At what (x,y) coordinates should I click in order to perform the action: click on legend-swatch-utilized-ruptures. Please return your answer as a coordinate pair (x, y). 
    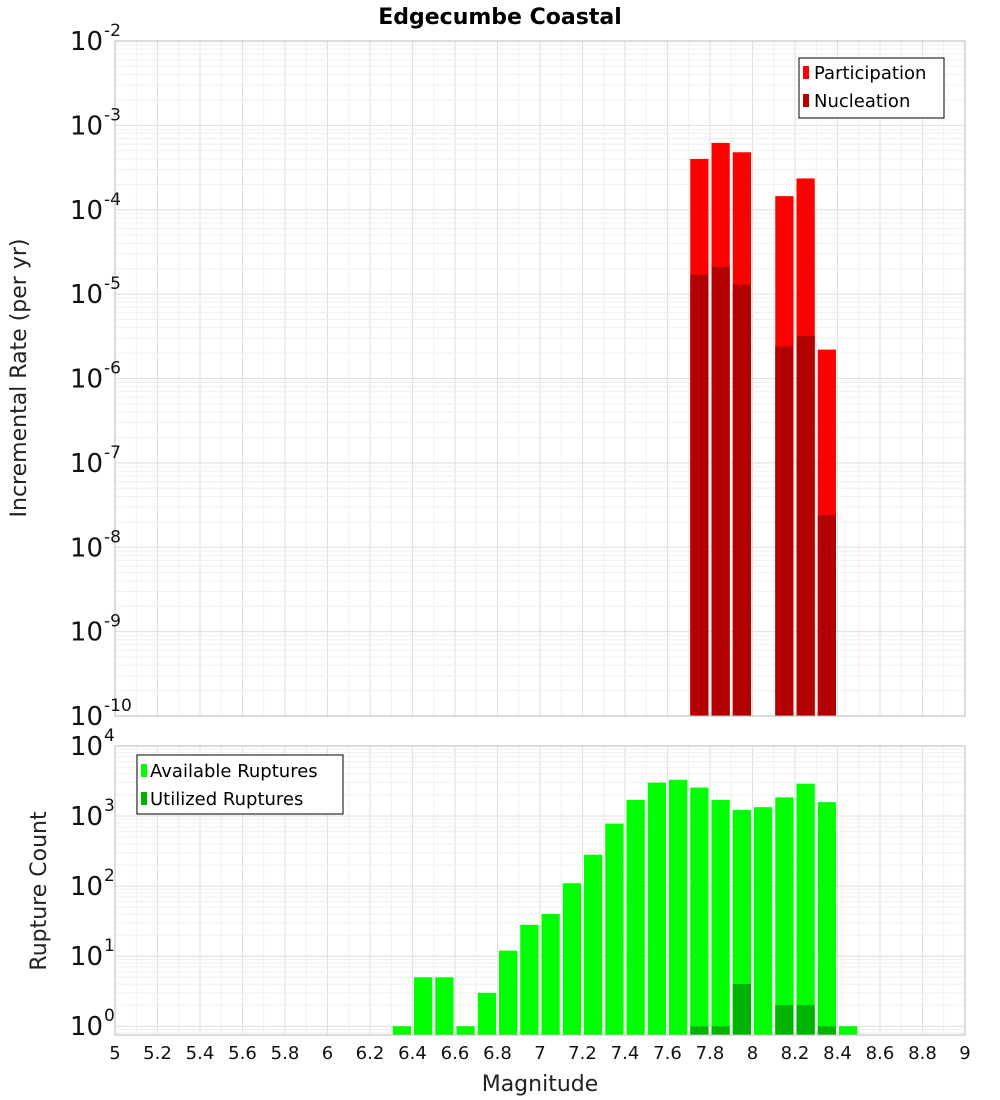
    Looking at the image, I should click on (144, 798).